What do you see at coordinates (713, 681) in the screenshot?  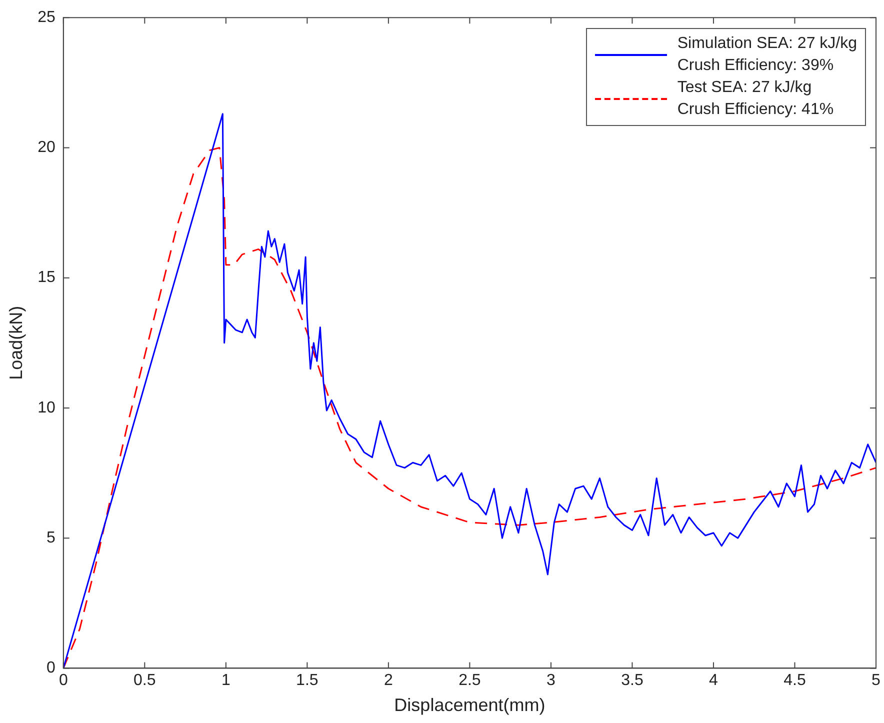 I see `x-tick-label: 4` at bounding box center [713, 681].